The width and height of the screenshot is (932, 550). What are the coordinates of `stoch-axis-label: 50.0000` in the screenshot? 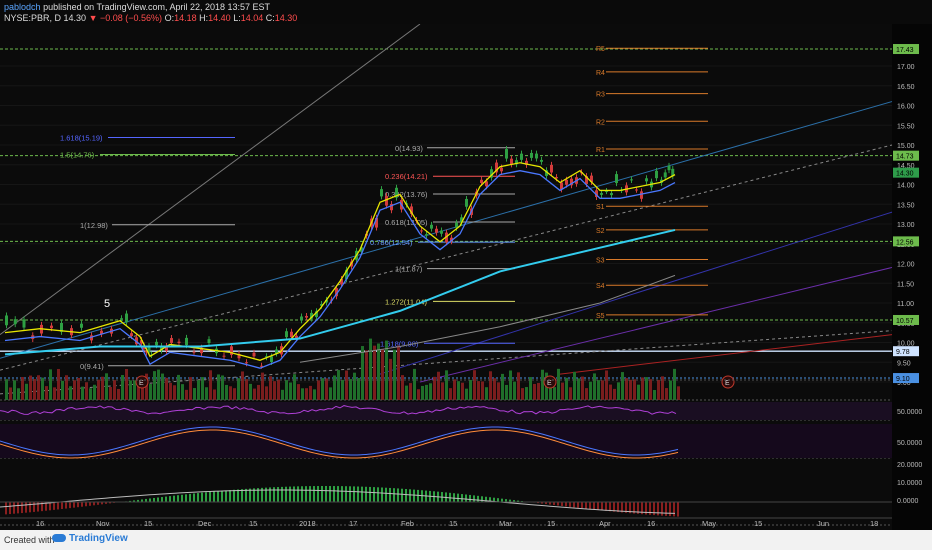 It's located at (909, 443).